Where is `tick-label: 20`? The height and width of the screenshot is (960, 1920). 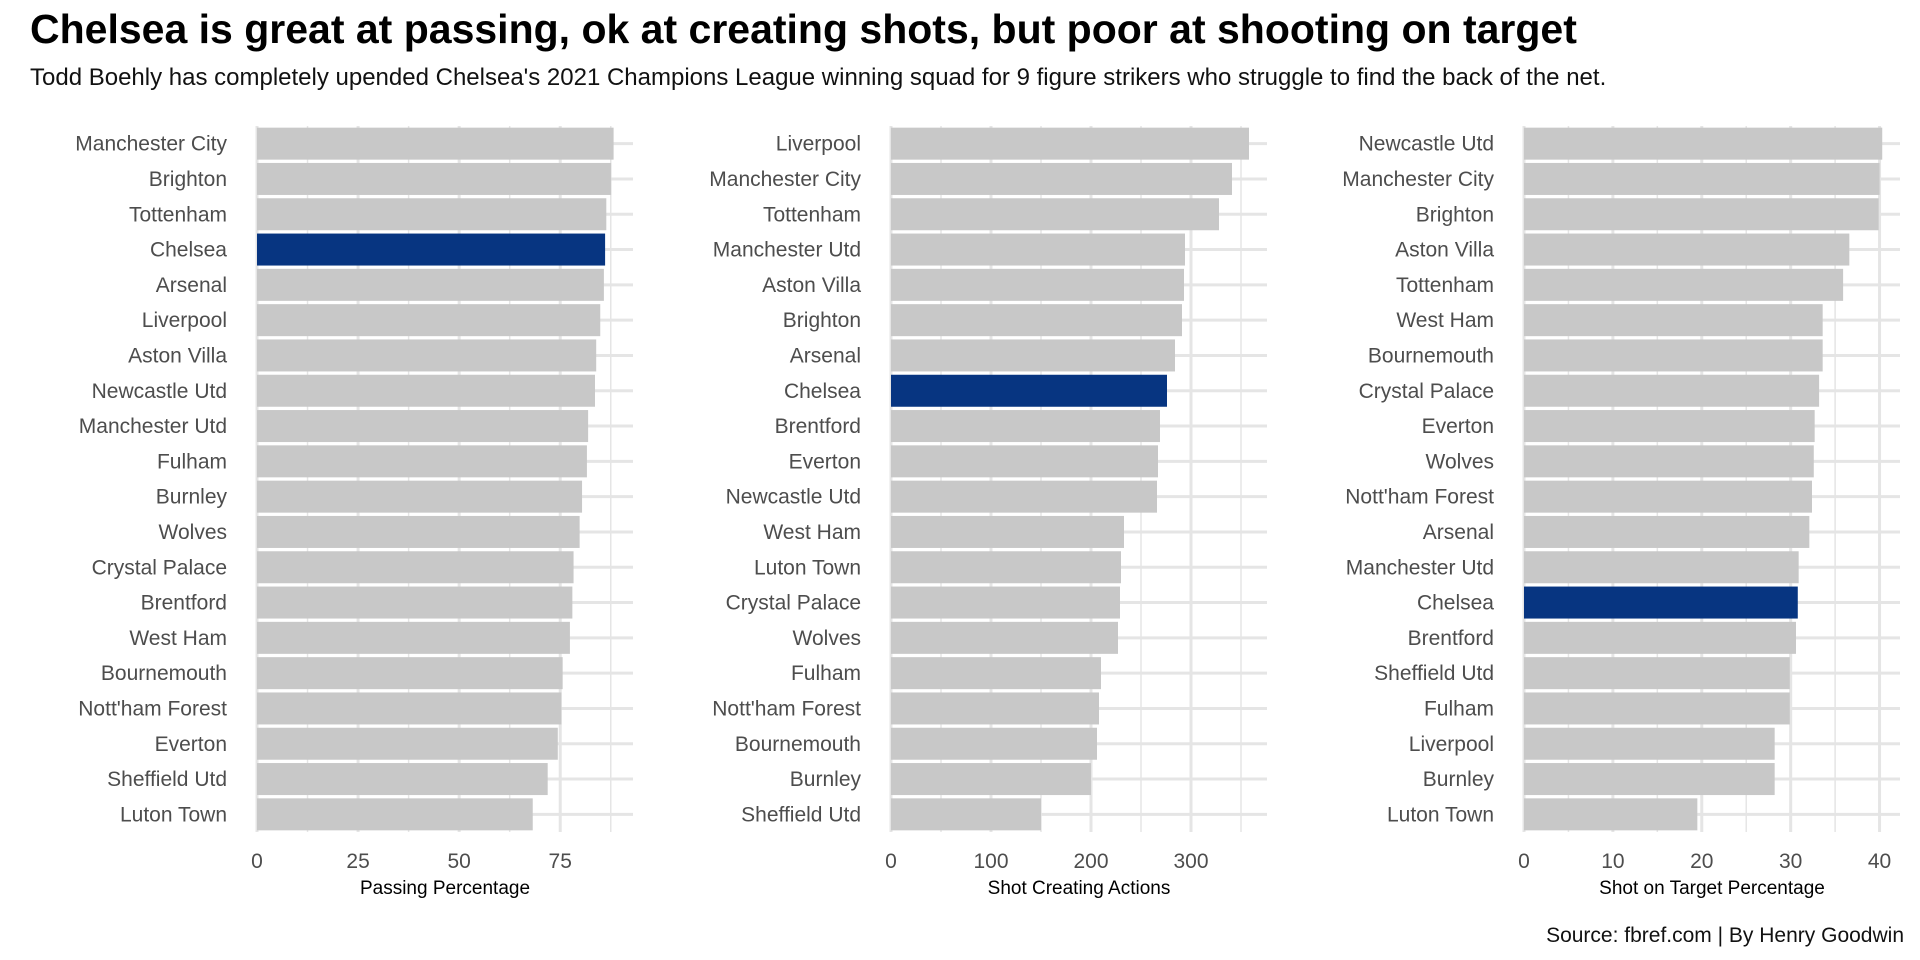 tick-label: 20 is located at coordinates (1701, 861).